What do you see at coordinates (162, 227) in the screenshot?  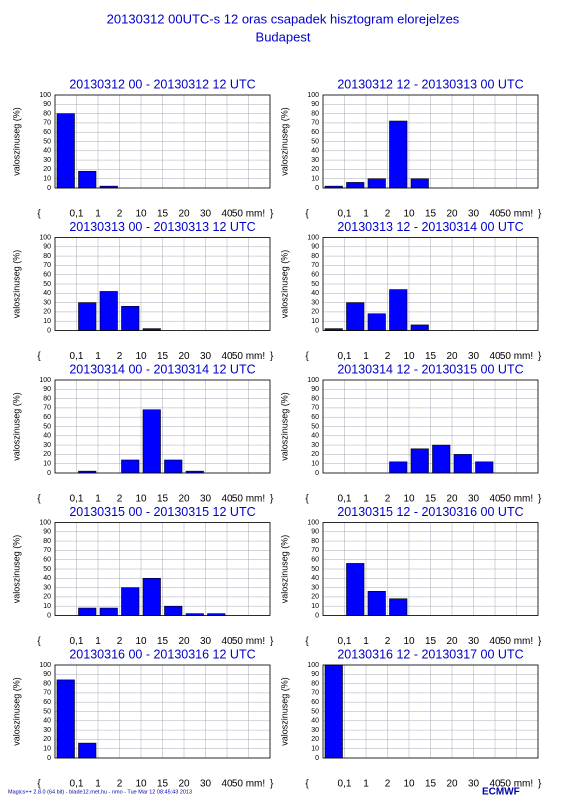 I see `panel-title: 20130313 00 - 20130313 12 UTC` at bounding box center [162, 227].